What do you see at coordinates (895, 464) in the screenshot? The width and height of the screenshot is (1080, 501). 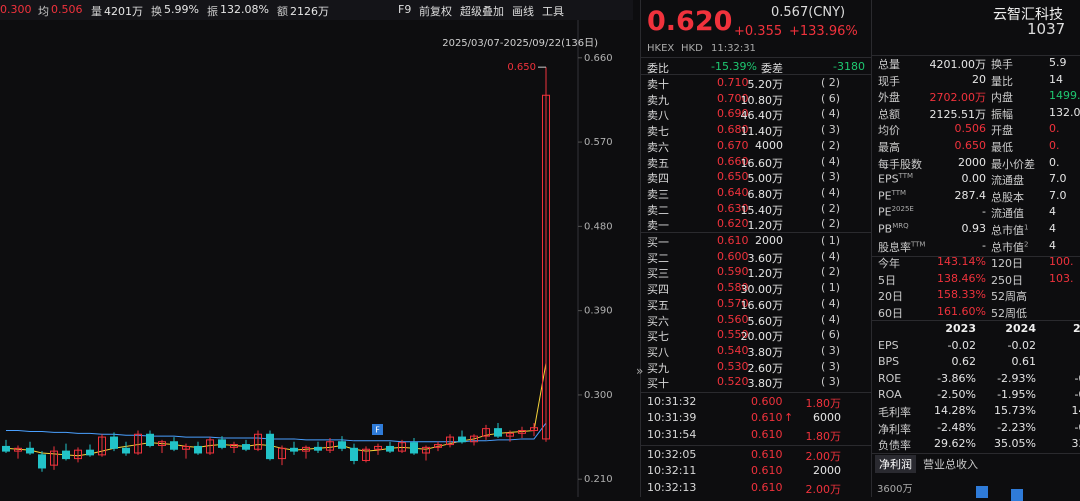 I see `tab-active: 净利润` at bounding box center [895, 464].